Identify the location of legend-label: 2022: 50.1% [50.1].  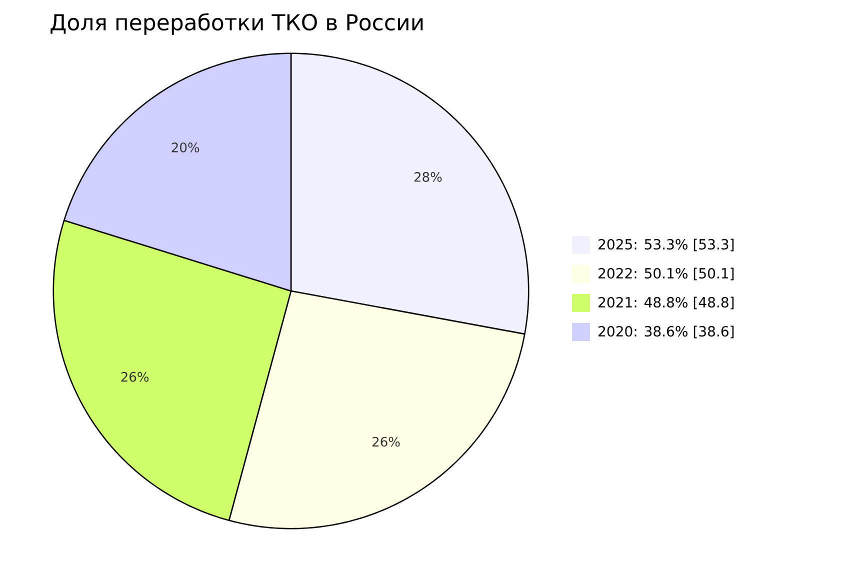
(666, 274).